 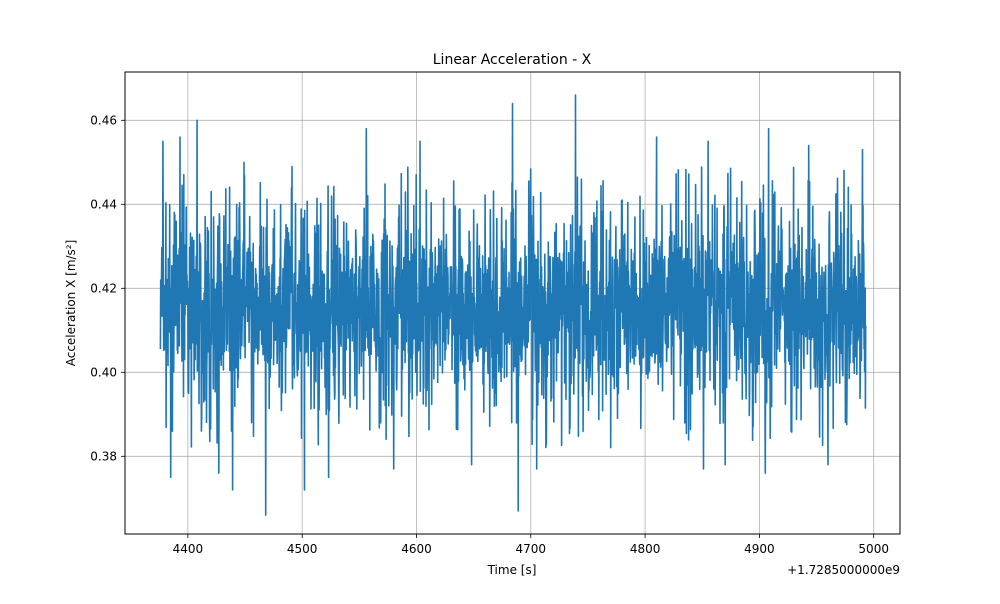 I want to click on x-tick-label: 5000, so click(x=873, y=549).